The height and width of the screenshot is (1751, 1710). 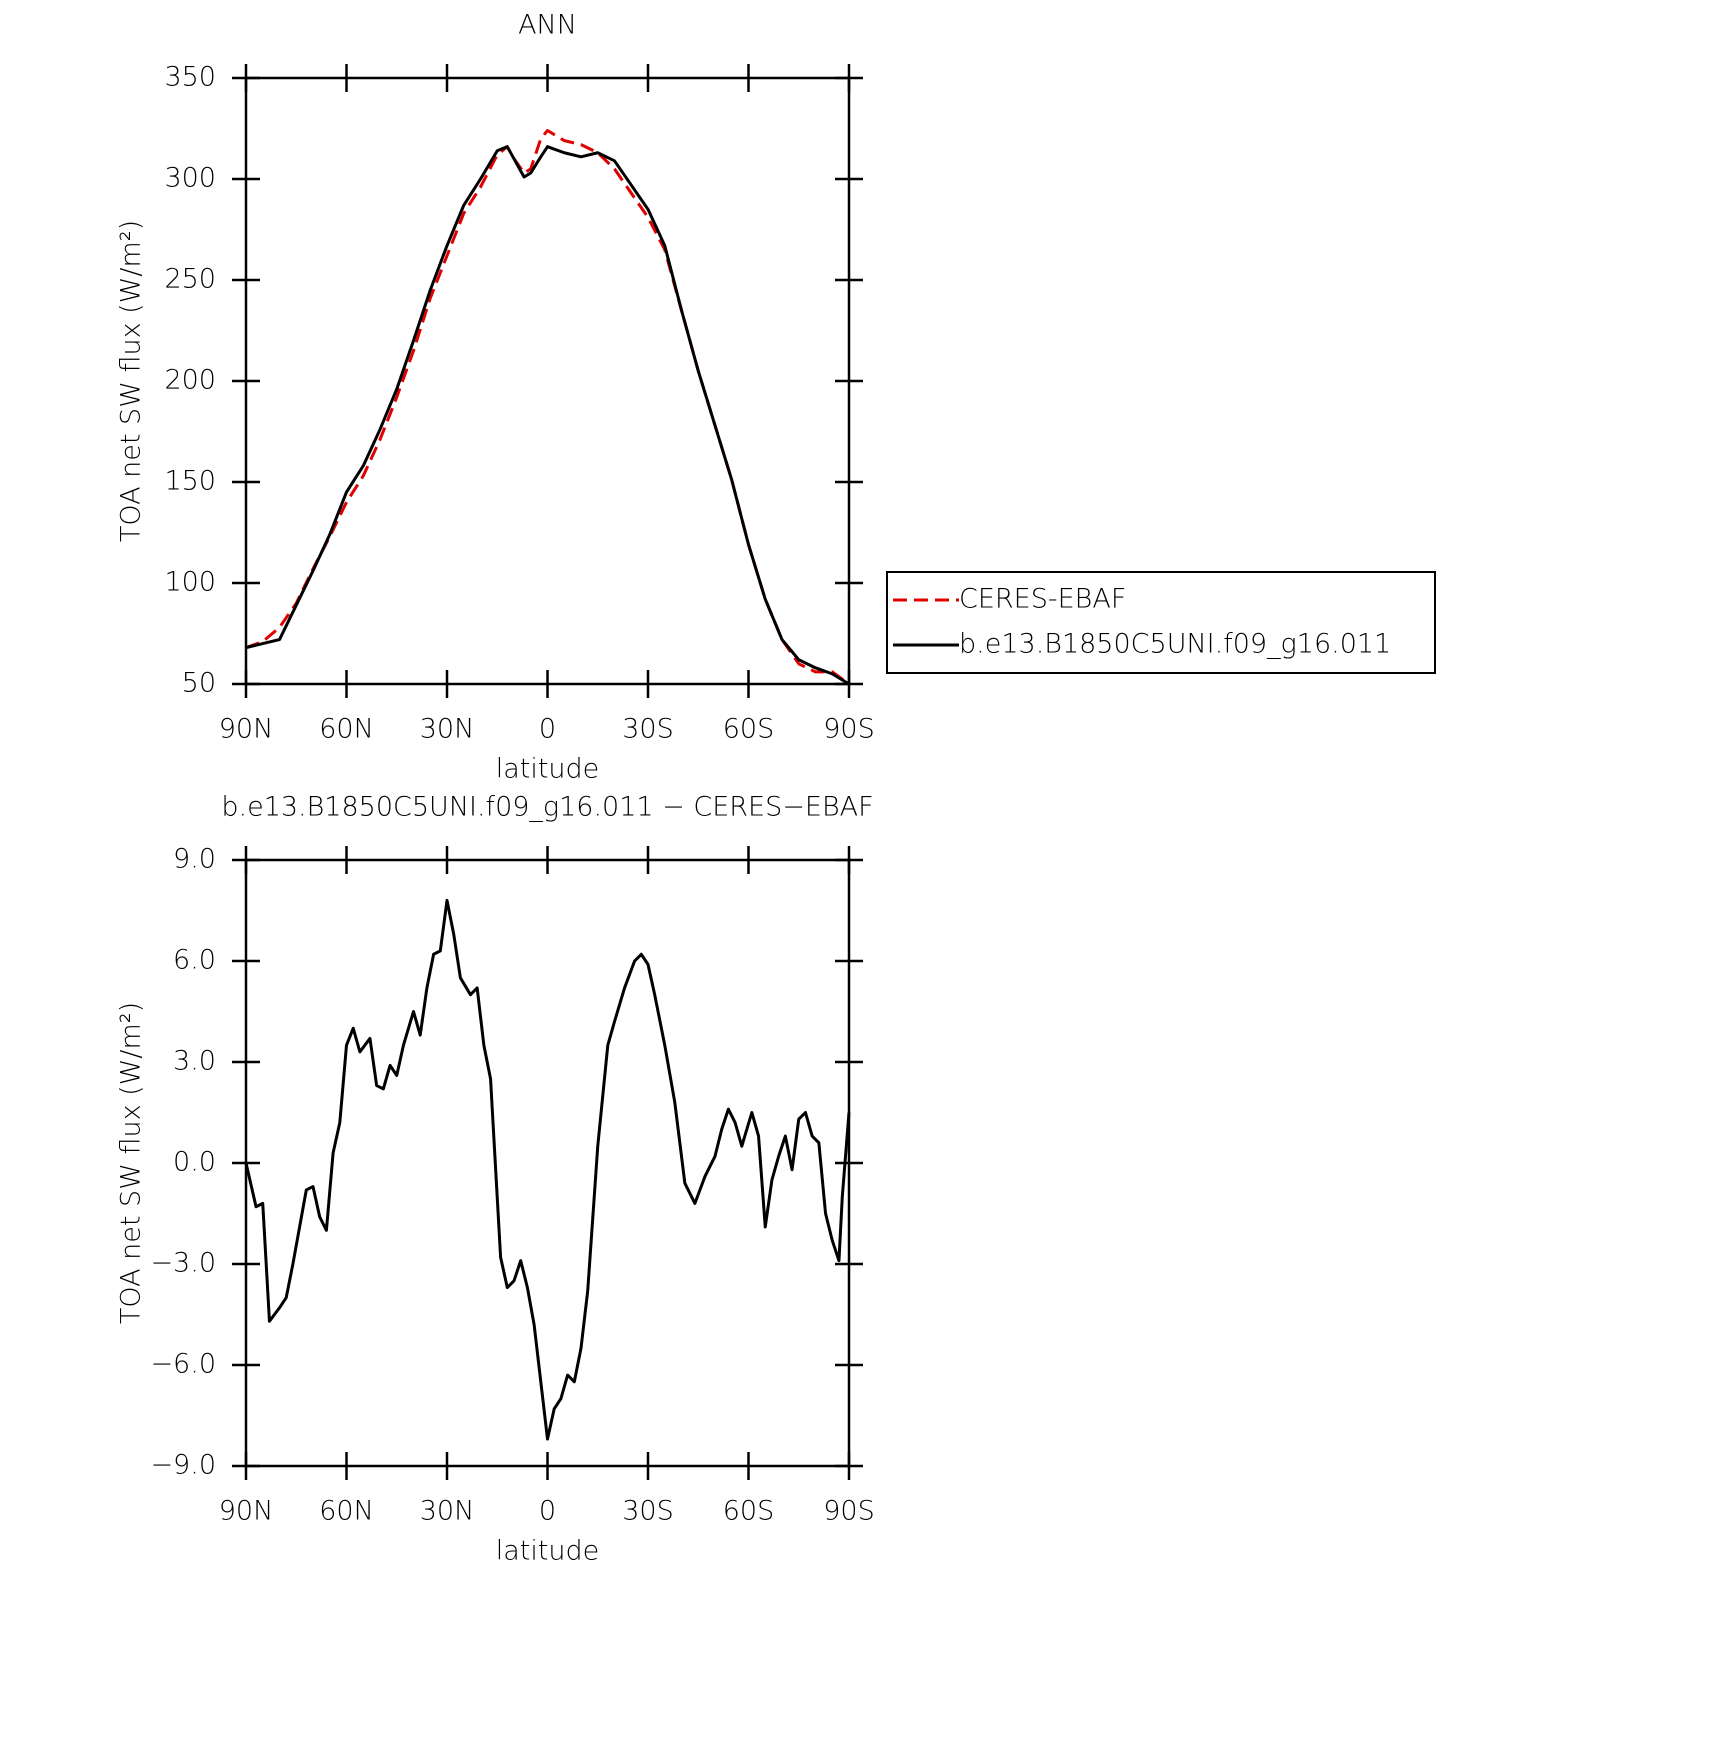 What do you see at coordinates (190, 380) in the screenshot?
I see `y-tick-label: 200` at bounding box center [190, 380].